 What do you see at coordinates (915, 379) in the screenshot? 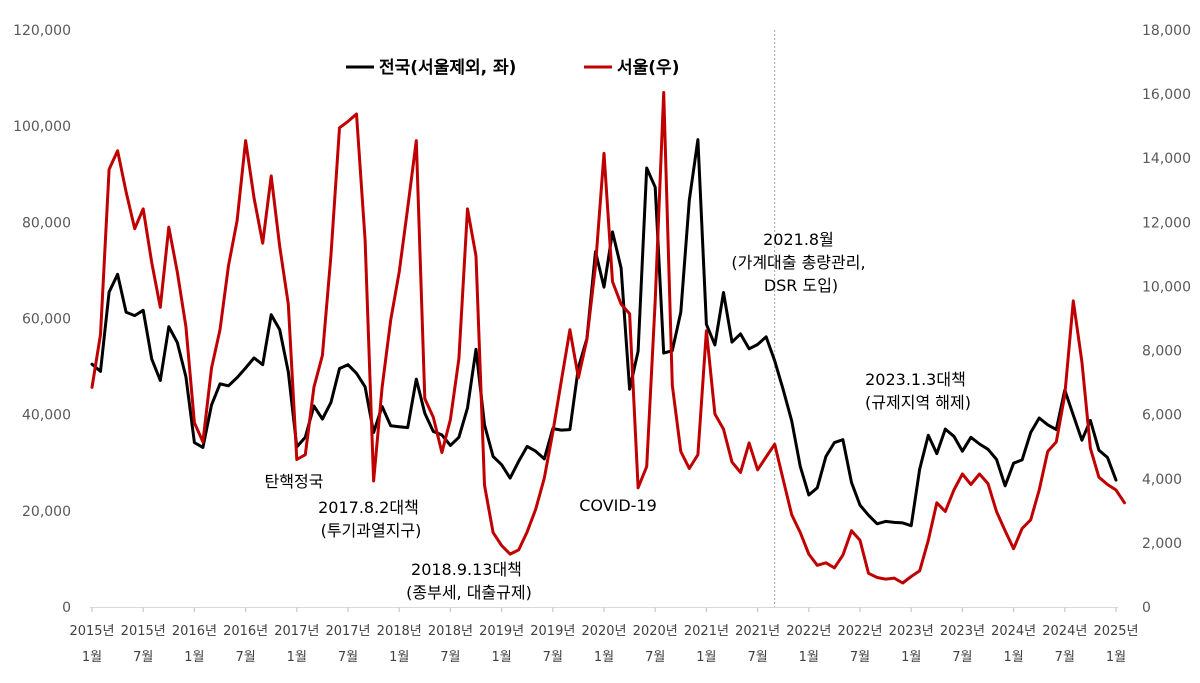
I see `annotation-2023-measure-line-1: 2023.1.3대책` at bounding box center [915, 379].